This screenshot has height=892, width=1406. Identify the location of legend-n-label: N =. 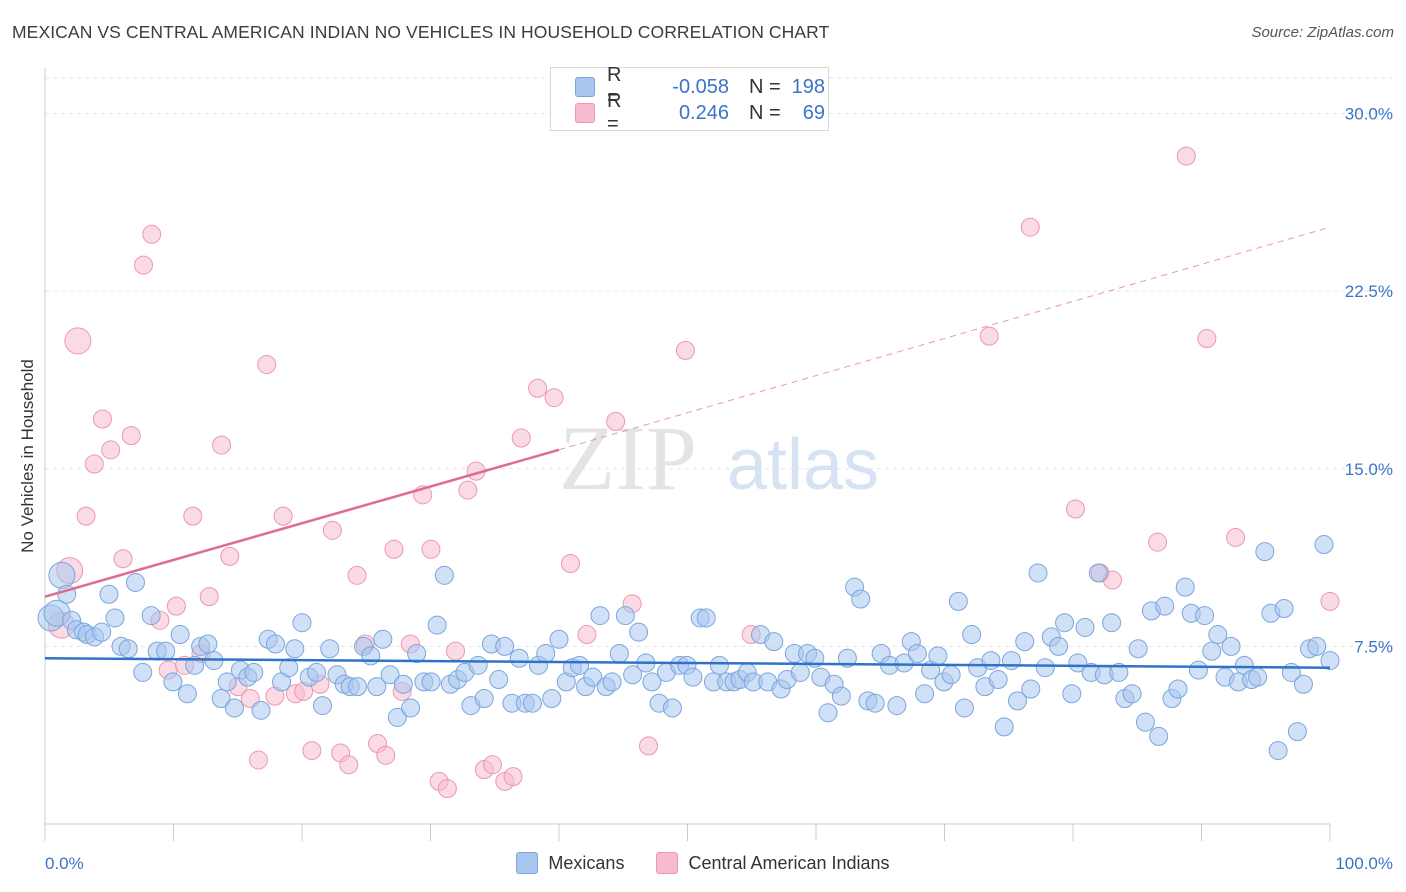
(765, 112).